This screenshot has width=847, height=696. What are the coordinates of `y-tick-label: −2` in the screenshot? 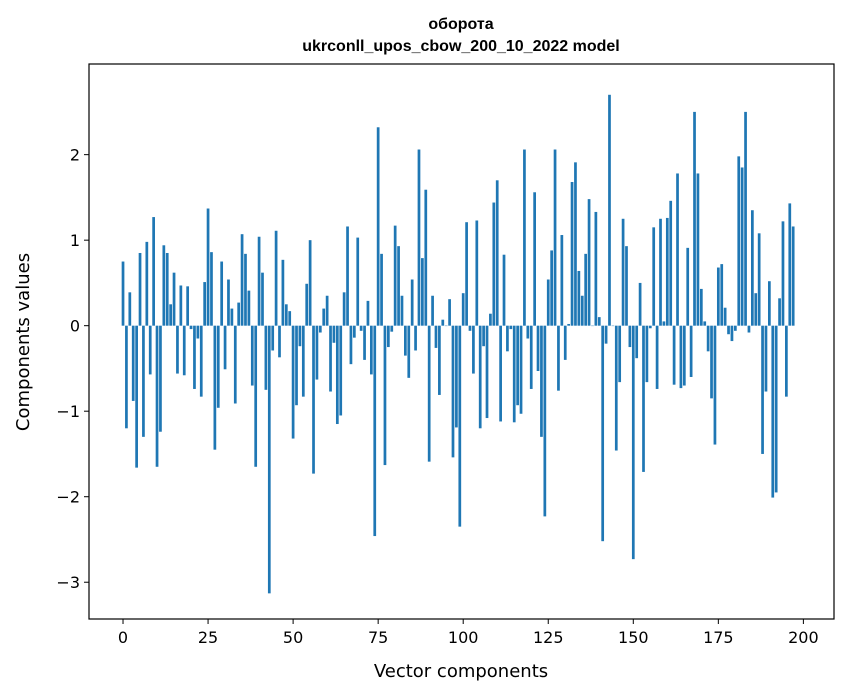 It's located at (68, 497).